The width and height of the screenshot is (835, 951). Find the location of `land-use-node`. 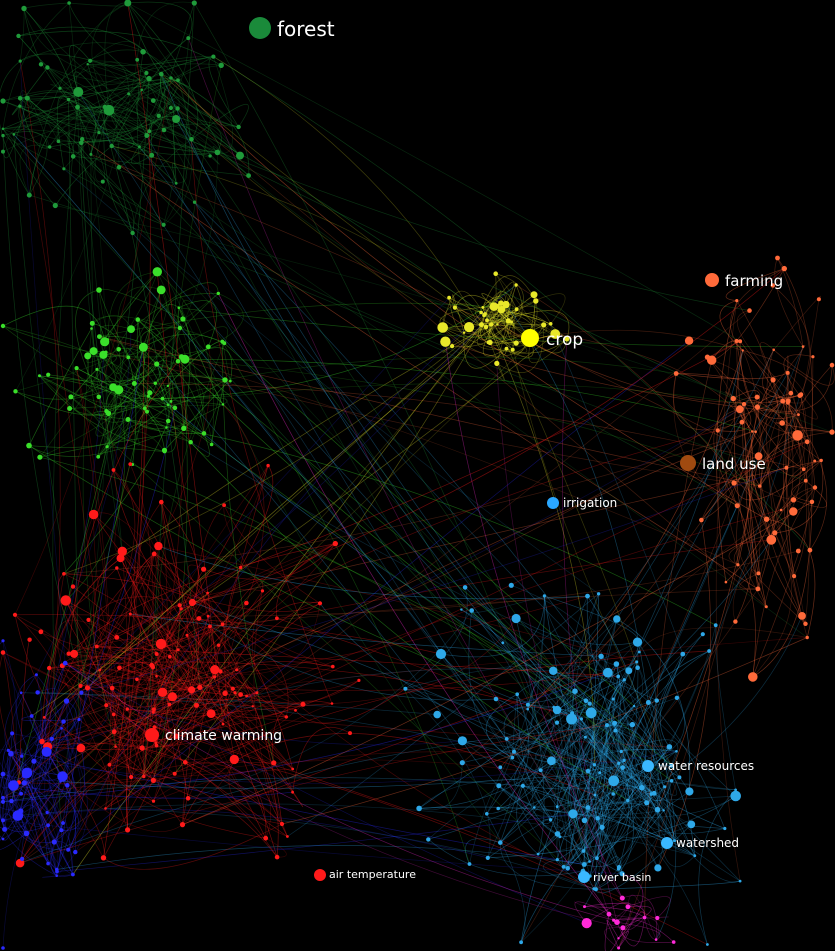

land-use-node is located at coordinates (688, 463).